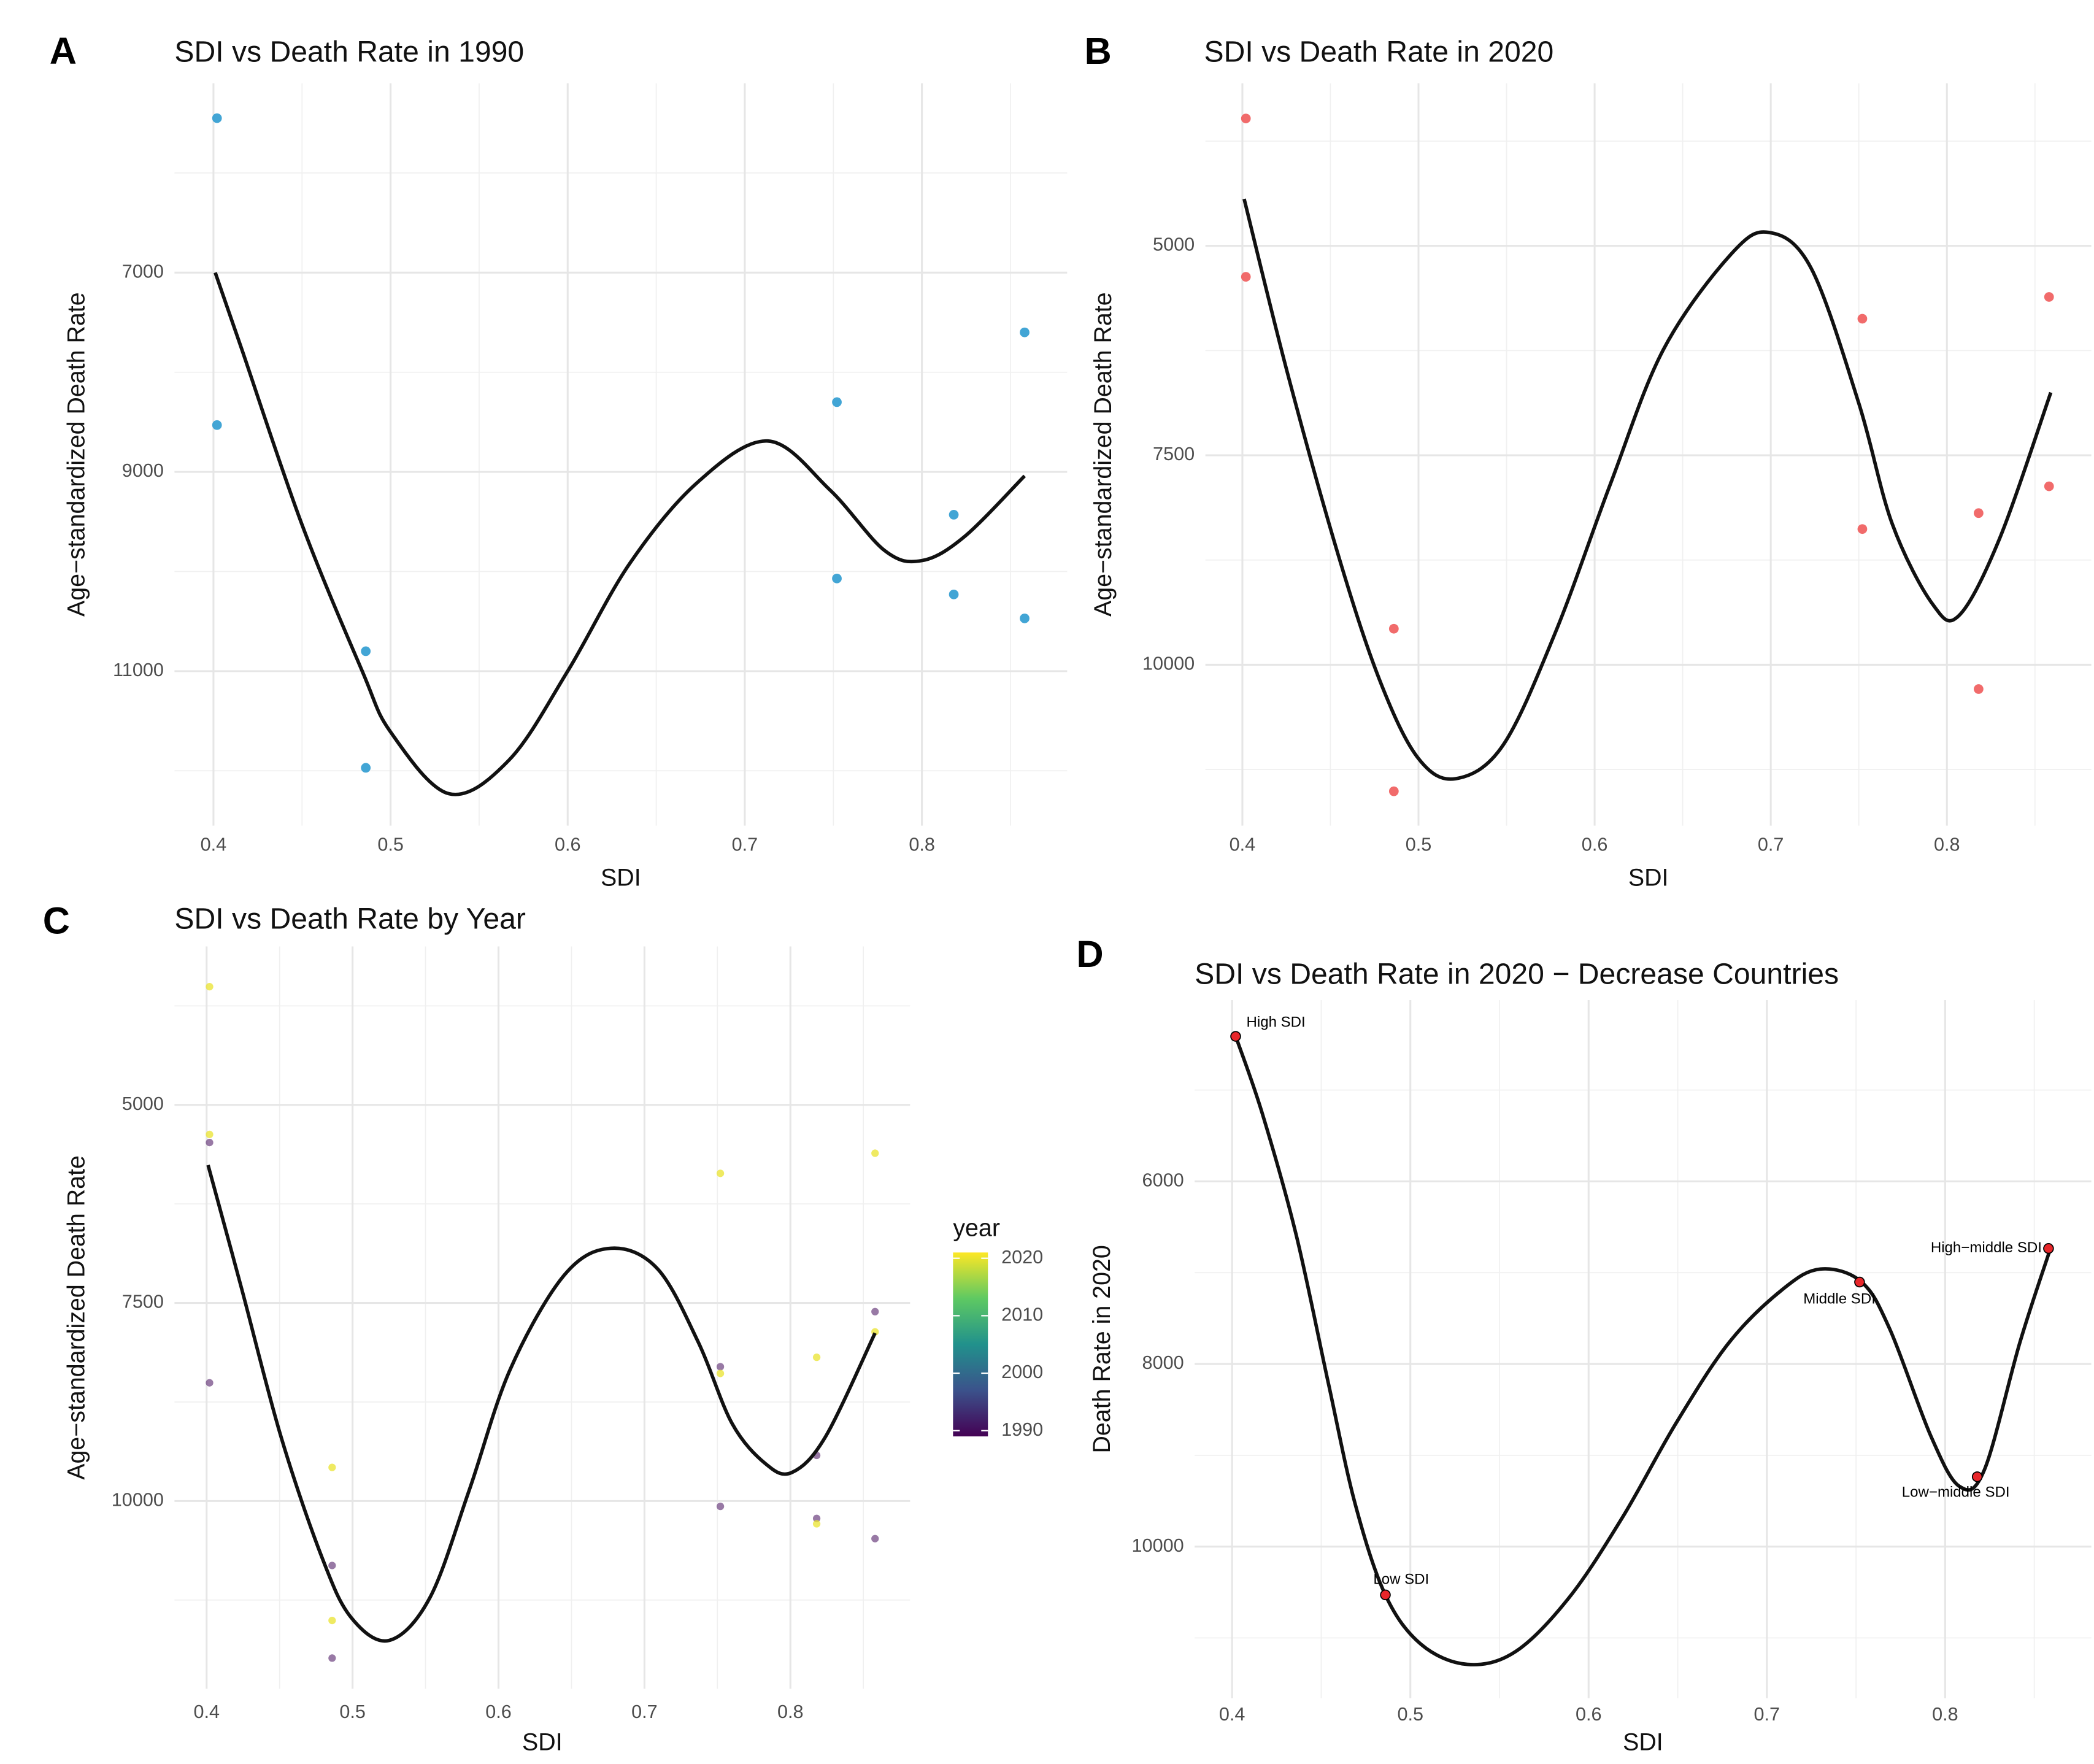 The height and width of the screenshot is (1764, 2094). I want to click on y-tick-label: 8000, so click(1163, 1362).